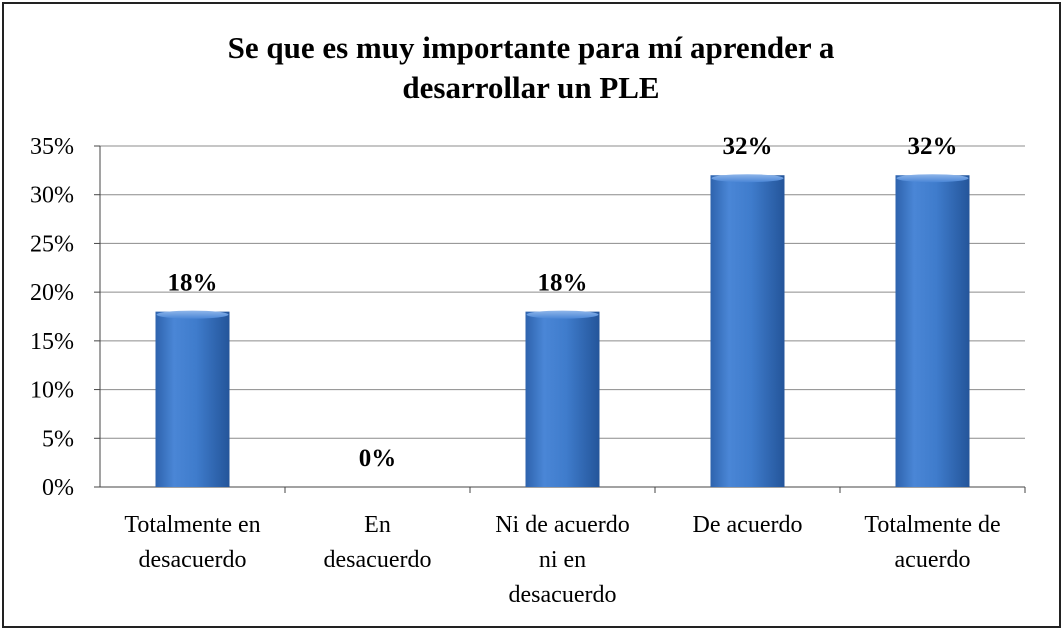 The height and width of the screenshot is (630, 1063). Describe the element at coordinates (58, 488) in the screenshot. I see `y-tick-label: 0%` at that location.